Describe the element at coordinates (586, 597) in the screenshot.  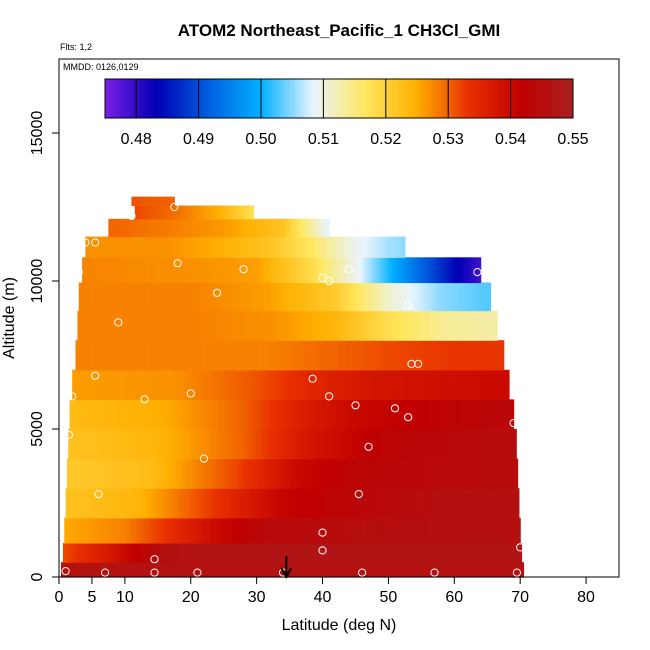
I see `x-tick-label: 80` at that location.